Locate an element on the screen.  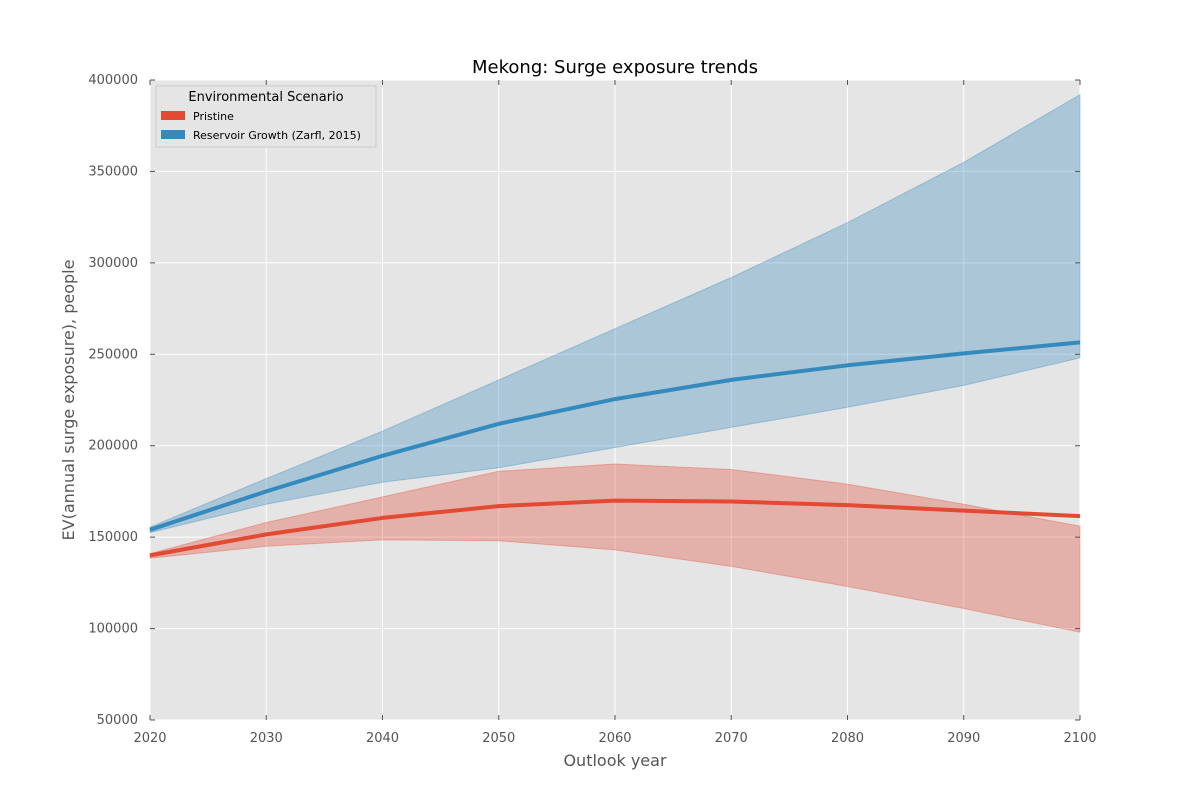
y-tick-label: 350000 is located at coordinates (113, 171).